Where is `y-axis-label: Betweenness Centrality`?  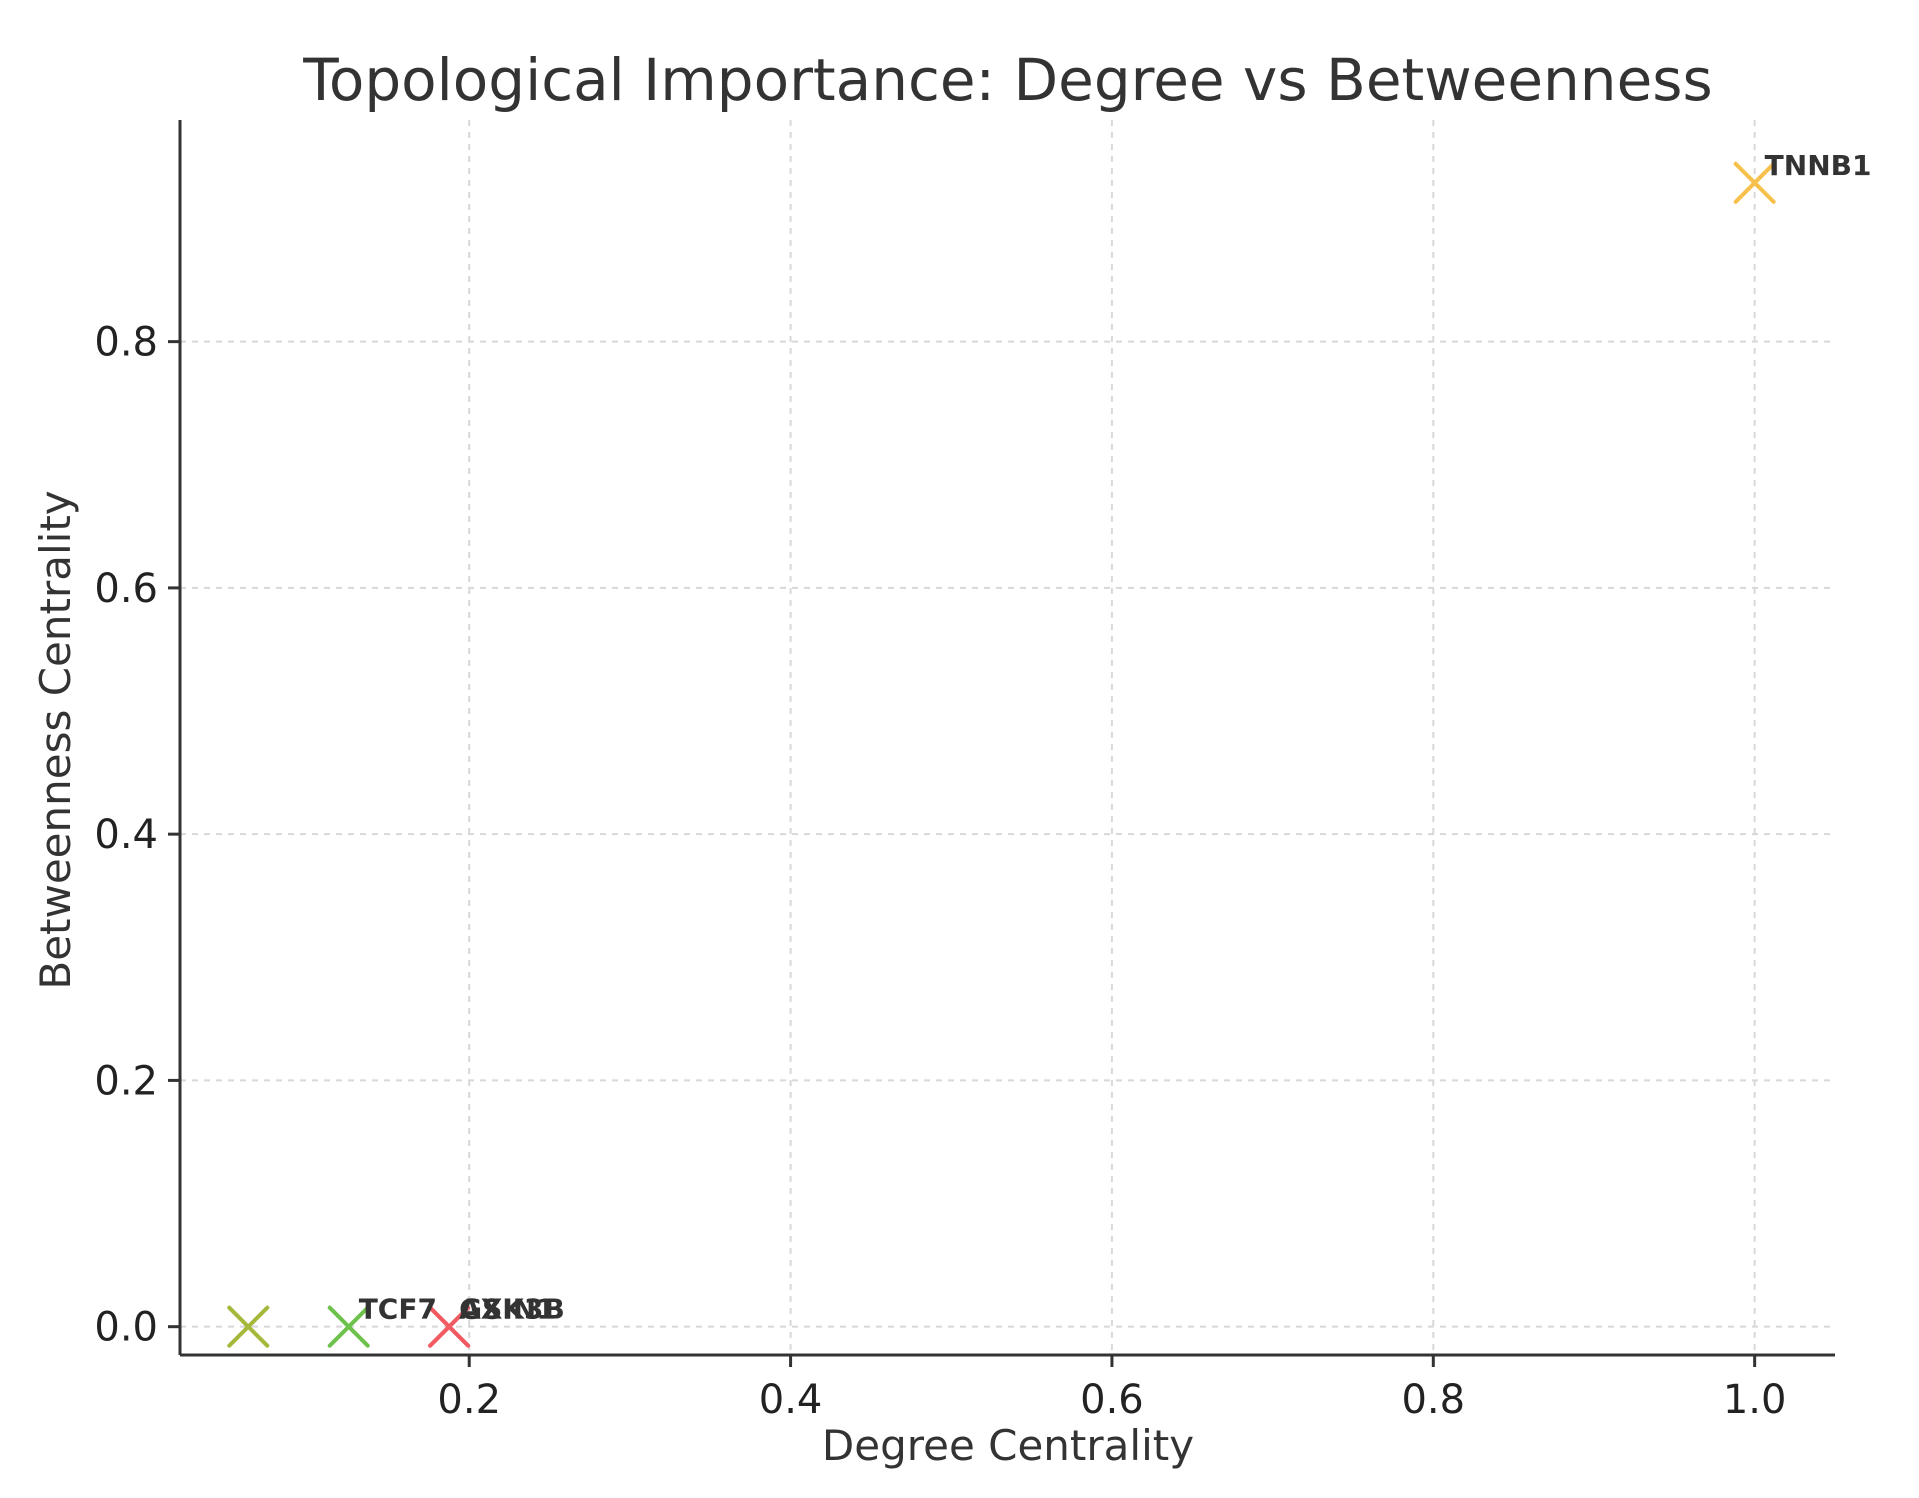
y-axis-label: Betweenness Centrality is located at coordinates (55, 739).